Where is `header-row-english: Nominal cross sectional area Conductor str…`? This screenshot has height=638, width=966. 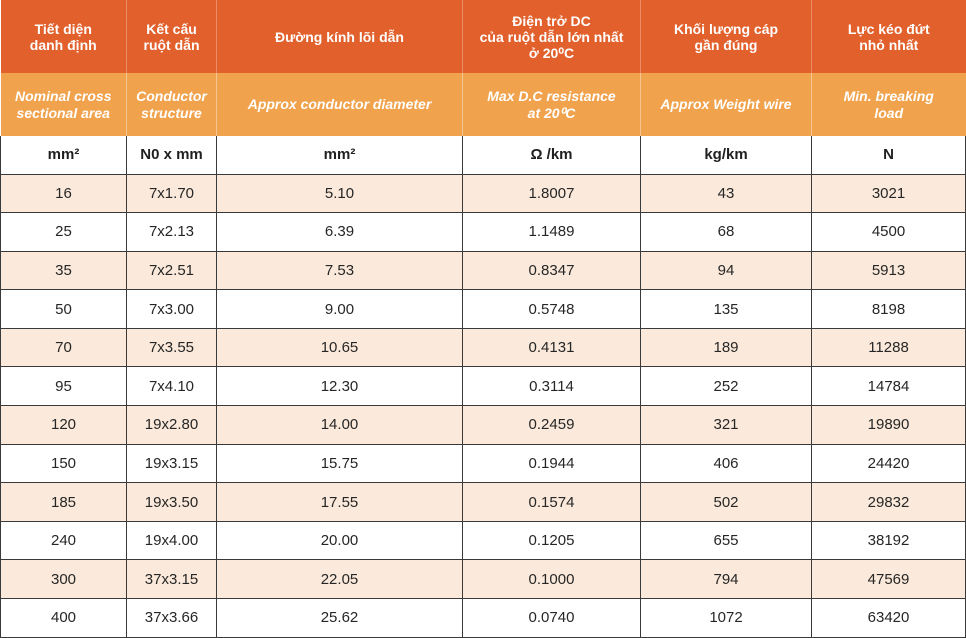
header-row-english: Nominal cross sectional area Conductor str… is located at coordinates (483, 104).